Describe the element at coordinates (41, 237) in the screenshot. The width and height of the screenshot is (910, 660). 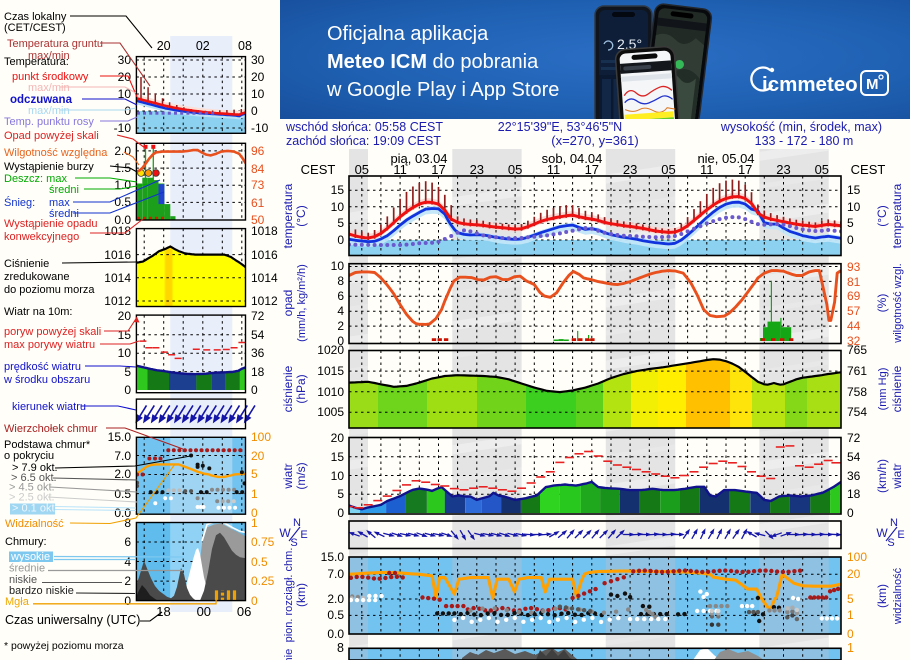
I see `svg-text: konwekcyjnego` at that location.